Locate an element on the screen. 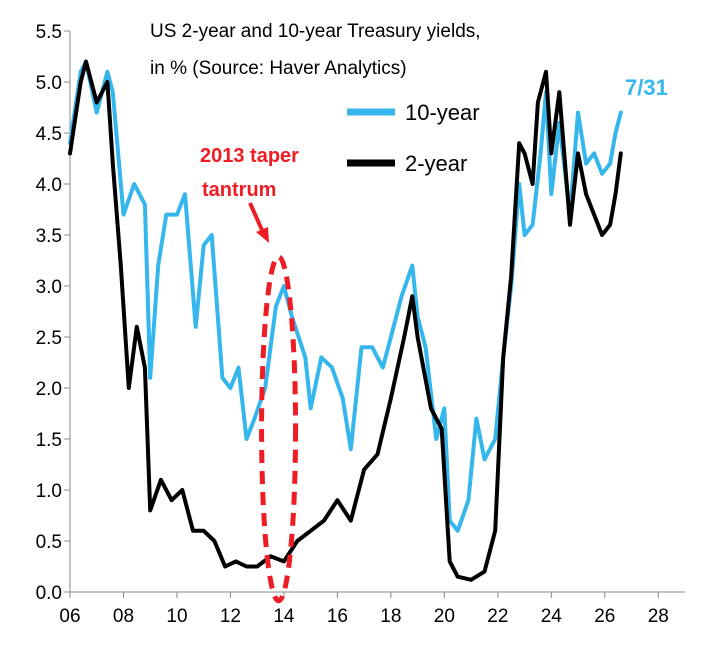 Image resolution: width=702 pixels, height=645 pixels. legend: 10-year 2-year is located at coordinates (413, 138).